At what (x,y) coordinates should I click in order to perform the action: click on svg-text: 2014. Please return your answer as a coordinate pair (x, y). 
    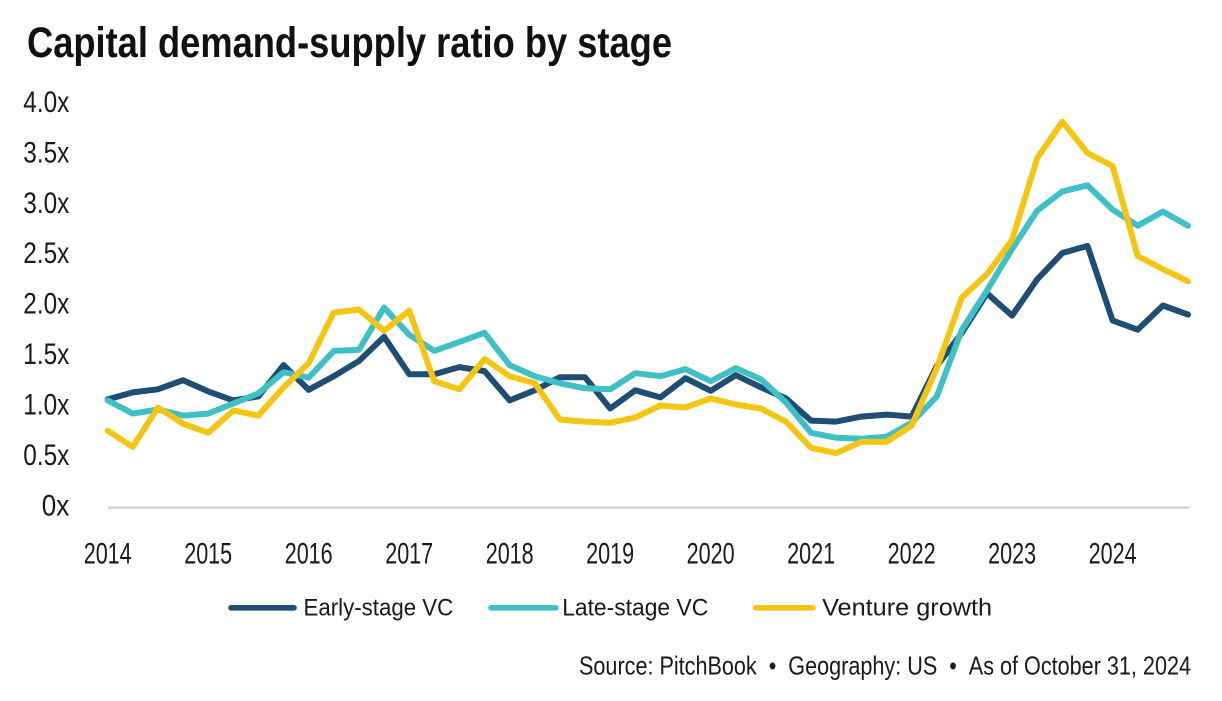
    Looking at the image, I should click on (108, 553).